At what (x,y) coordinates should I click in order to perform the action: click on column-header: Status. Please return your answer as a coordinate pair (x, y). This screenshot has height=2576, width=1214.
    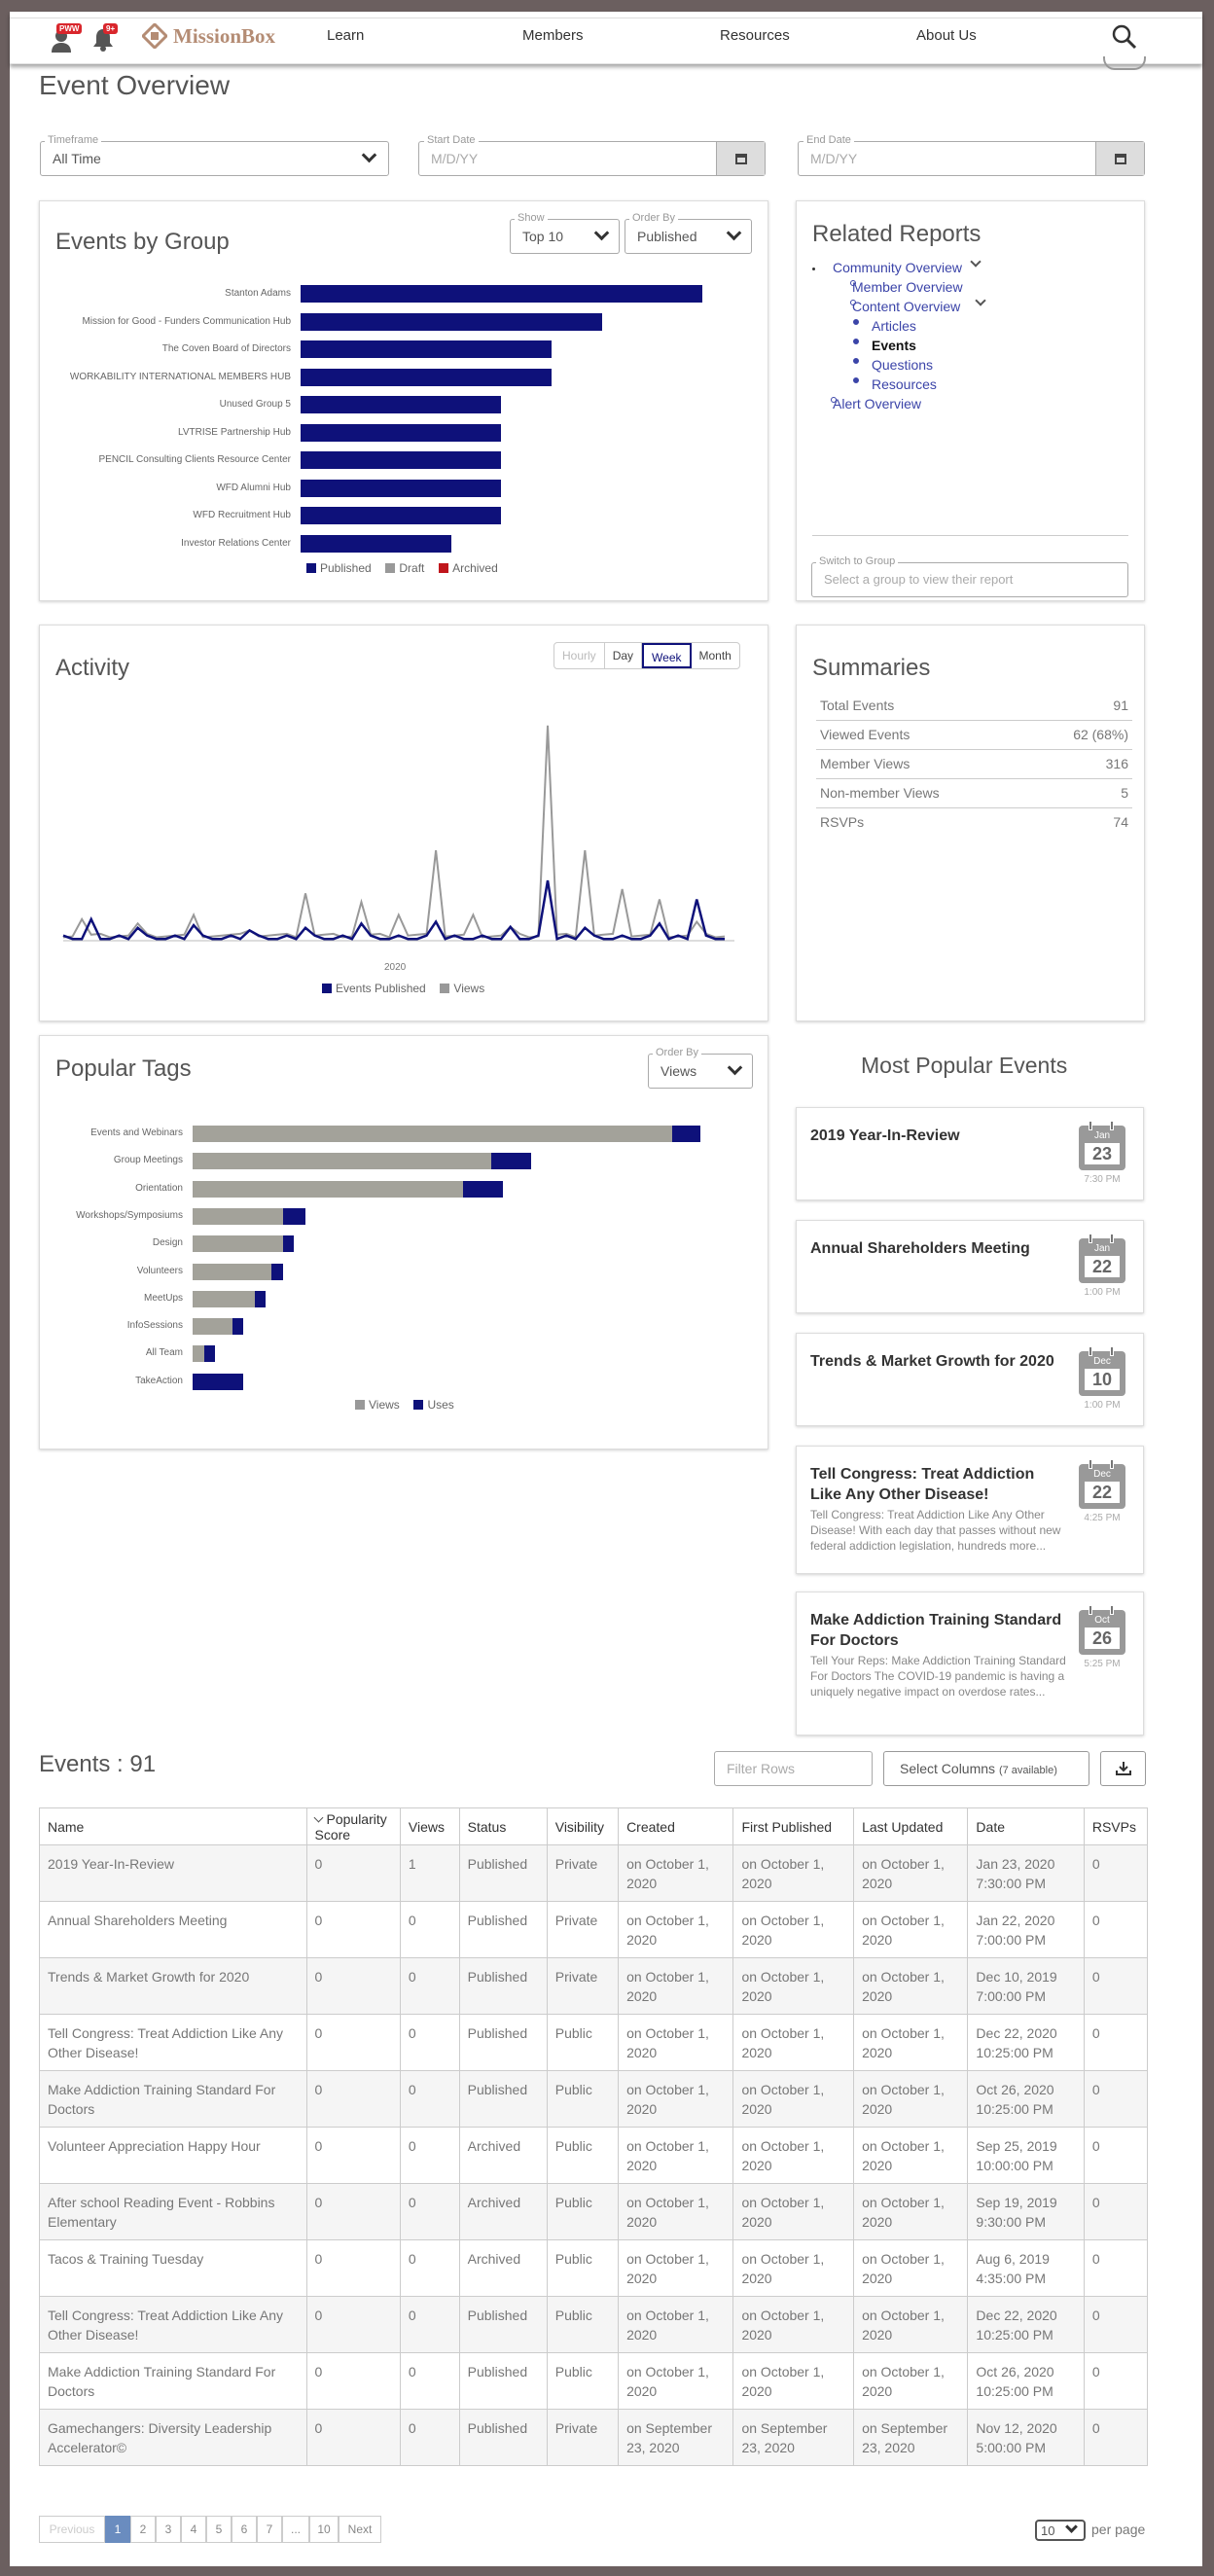
    Looking at the image, I should click on (503, 1826).